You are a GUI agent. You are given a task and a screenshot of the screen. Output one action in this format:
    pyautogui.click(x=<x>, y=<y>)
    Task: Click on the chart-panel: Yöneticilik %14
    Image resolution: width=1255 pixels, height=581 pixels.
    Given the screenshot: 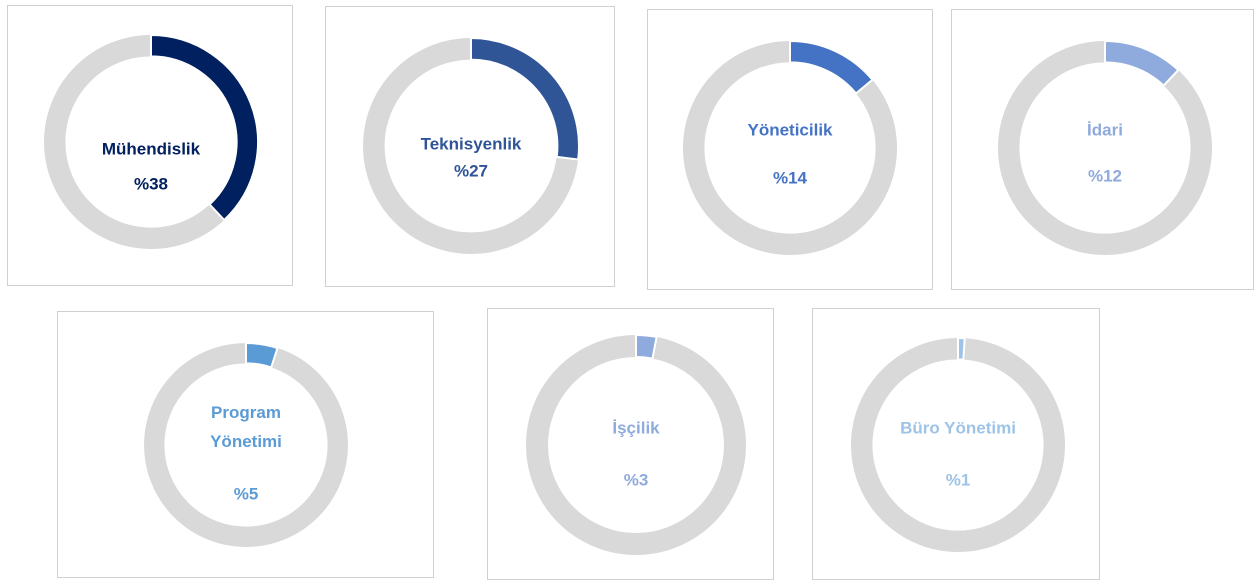 What is the action you would take?
    pyautogui.click(x=790, y=149)
    